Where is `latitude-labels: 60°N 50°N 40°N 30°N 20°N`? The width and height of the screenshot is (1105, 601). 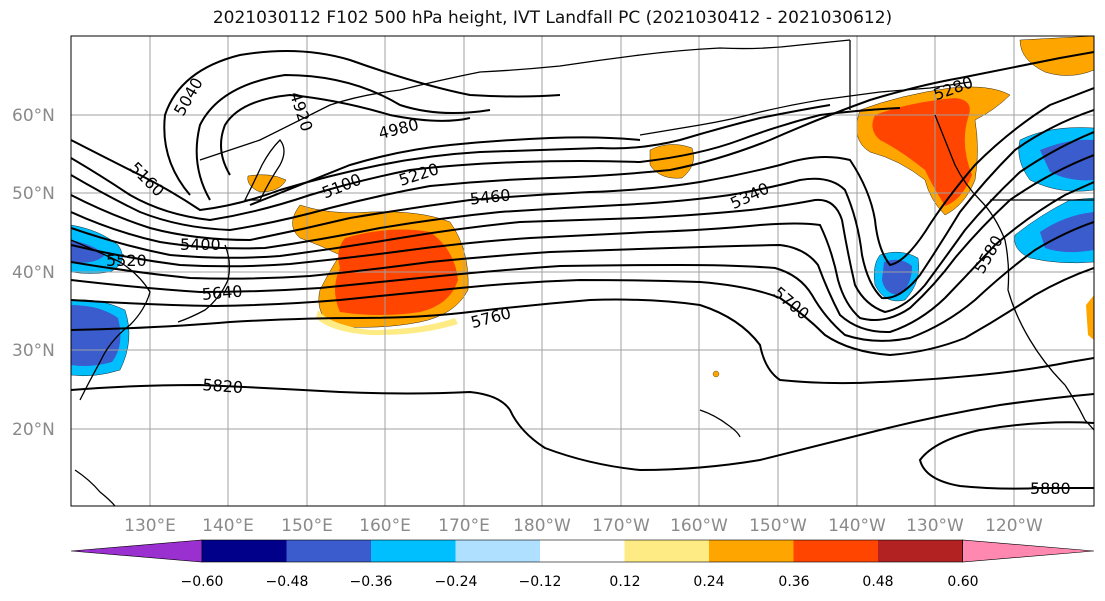
latitude-labels: 60°N 50°N 40°N 30°N 20°N is located at coordinates (33, 273).